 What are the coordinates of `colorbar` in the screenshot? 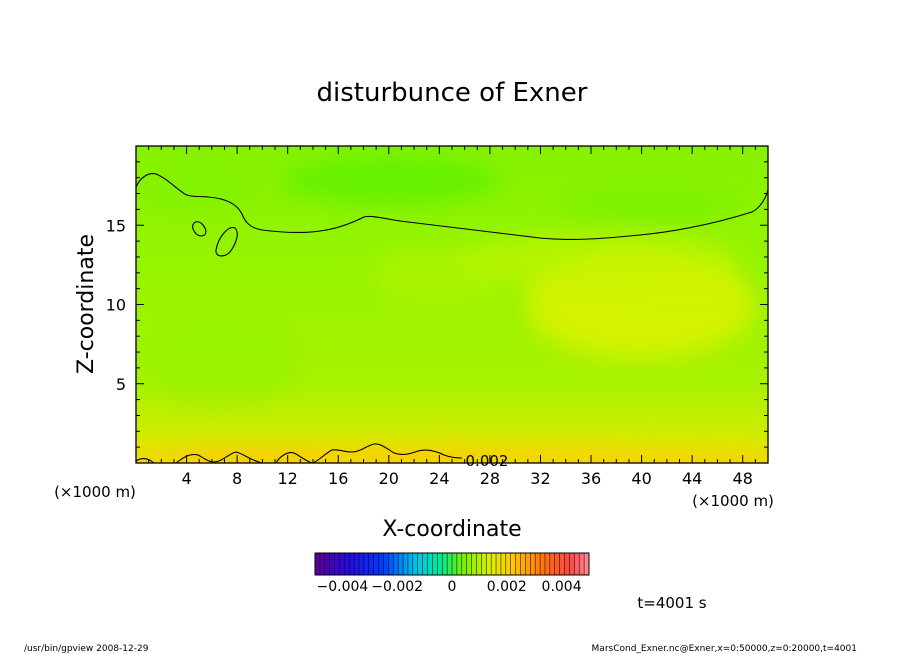 It's located at (452, 564).